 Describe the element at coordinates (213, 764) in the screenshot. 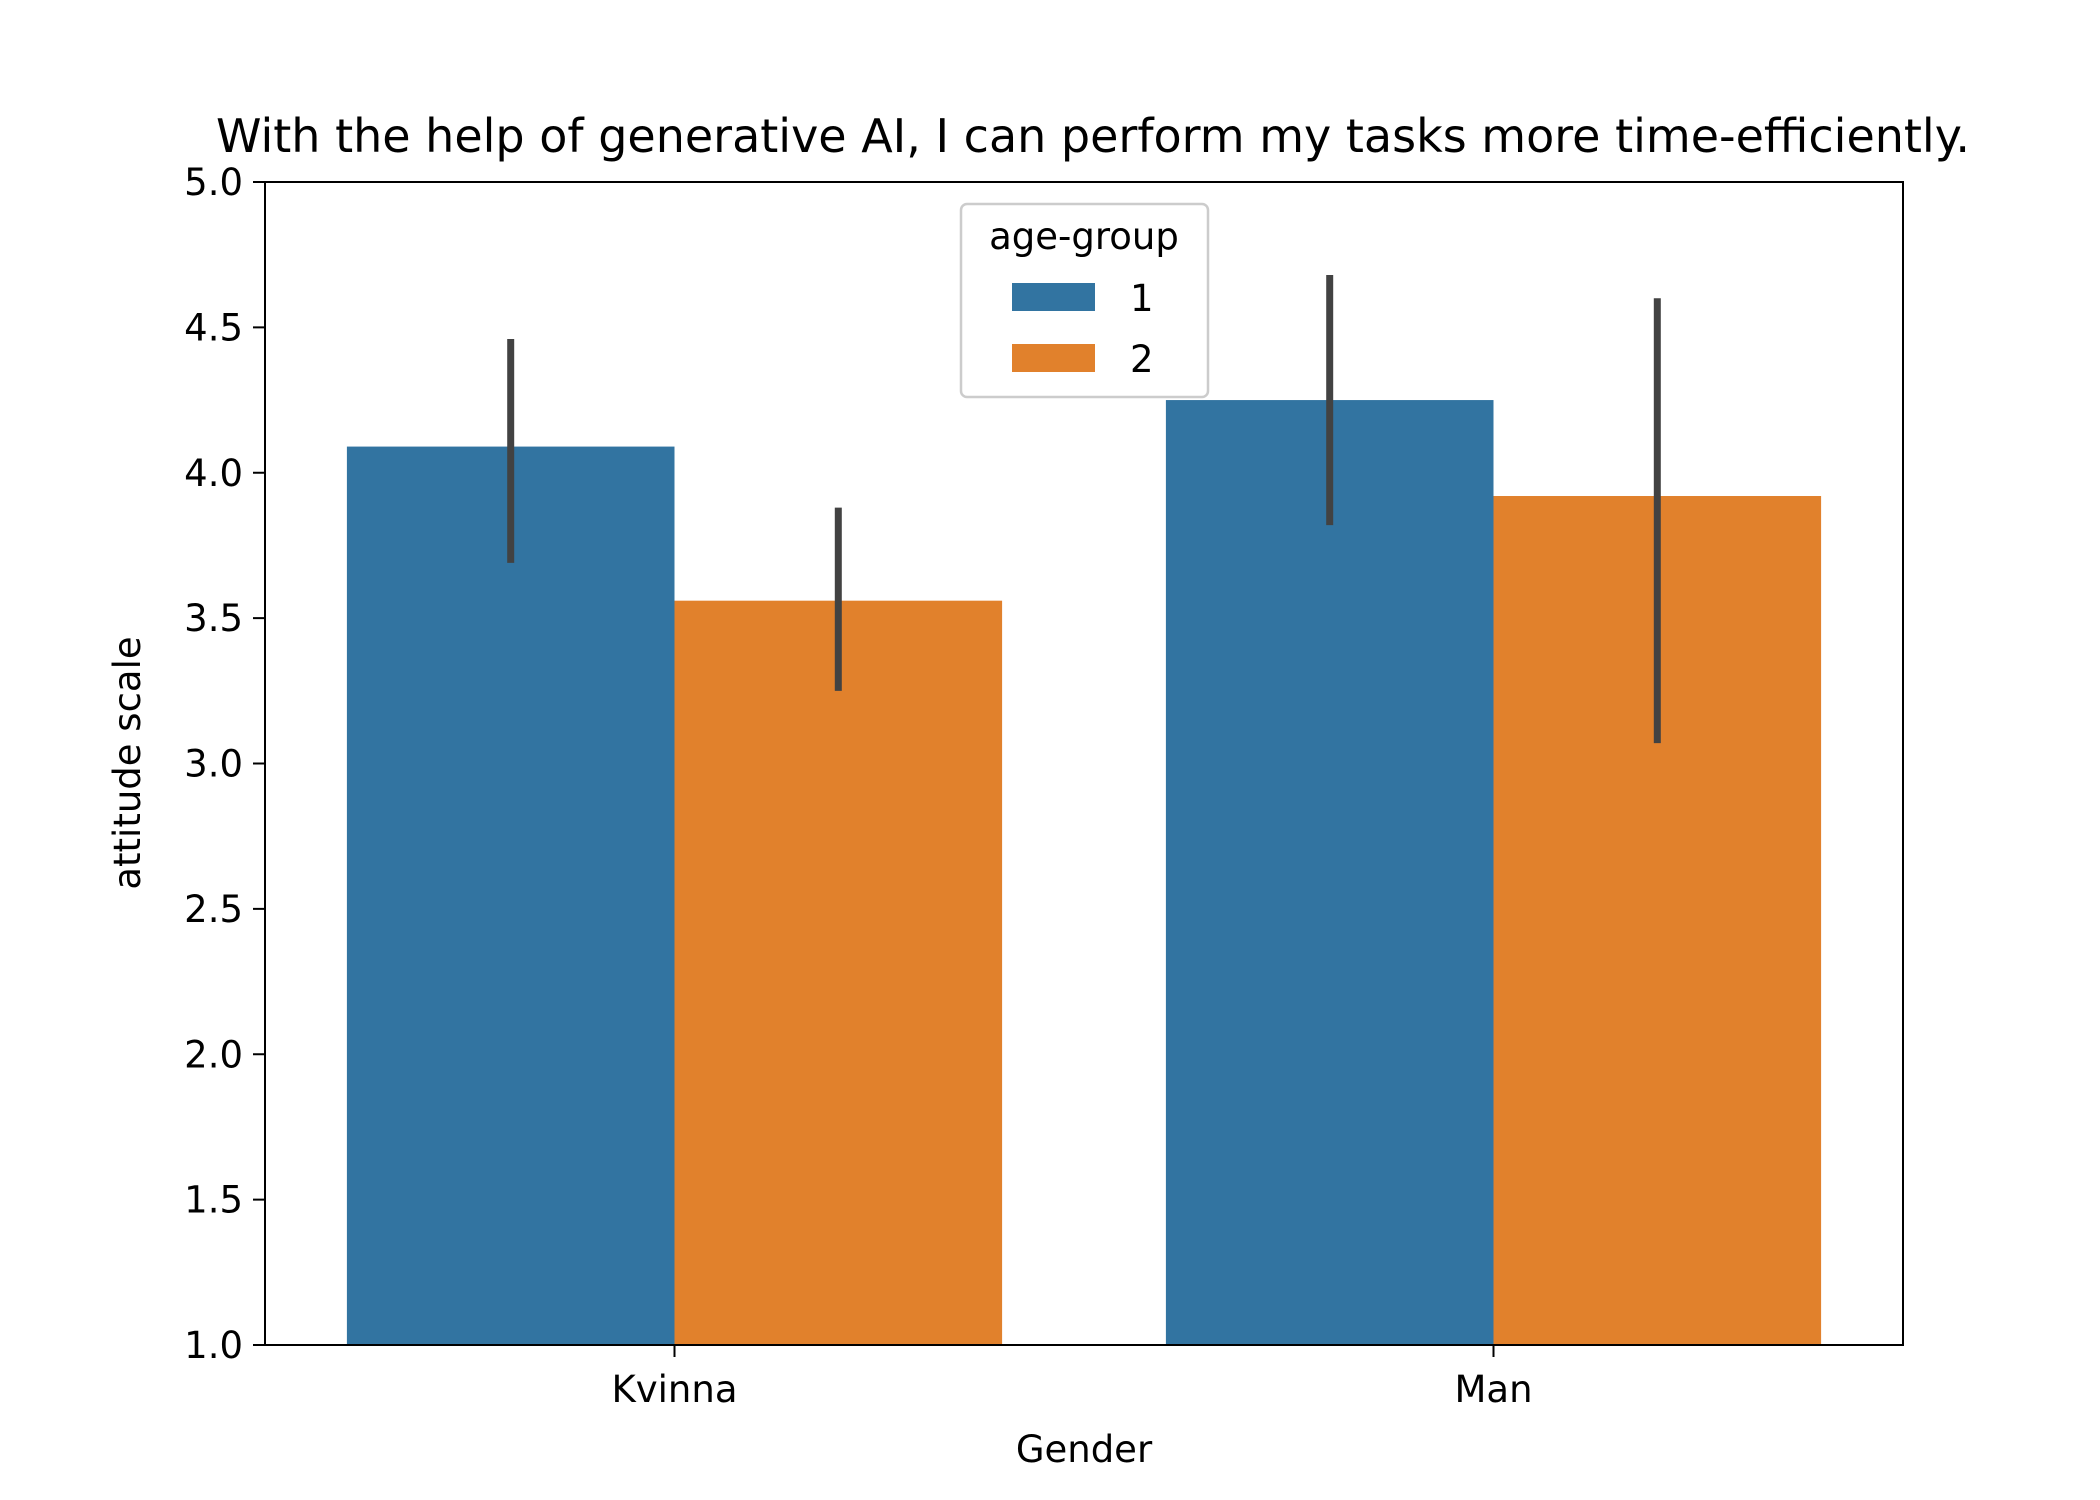

I see `y-tick-label-3.0: 3.0` at that location.